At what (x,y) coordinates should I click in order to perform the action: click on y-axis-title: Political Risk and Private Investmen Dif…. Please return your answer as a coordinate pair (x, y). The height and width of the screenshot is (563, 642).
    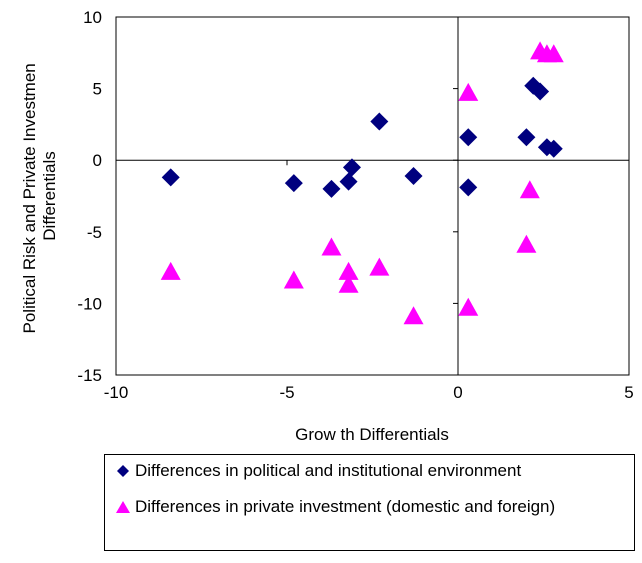
    Looking at the image, I should click on (39, 196).